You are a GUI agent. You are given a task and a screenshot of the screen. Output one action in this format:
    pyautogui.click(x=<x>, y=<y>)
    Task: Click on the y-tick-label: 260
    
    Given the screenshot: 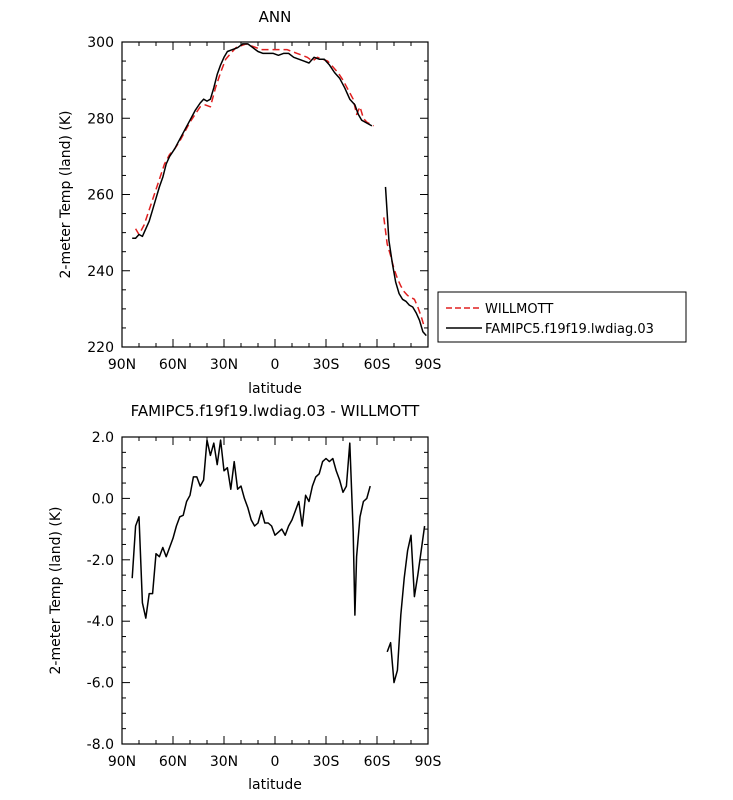 What is the action you would take?
    pyautogui.click(x=100, y=196)
    